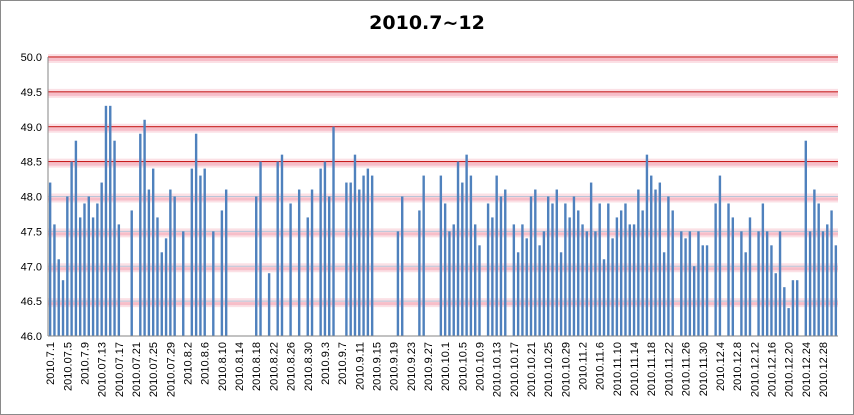 Image resolution: width=854 pixels, height=415 pixels. What do you see at coordinates (120, 369) in the screenshot?
I see `x-tick-label: 2010.07.17` at bounding box center [120, 369].